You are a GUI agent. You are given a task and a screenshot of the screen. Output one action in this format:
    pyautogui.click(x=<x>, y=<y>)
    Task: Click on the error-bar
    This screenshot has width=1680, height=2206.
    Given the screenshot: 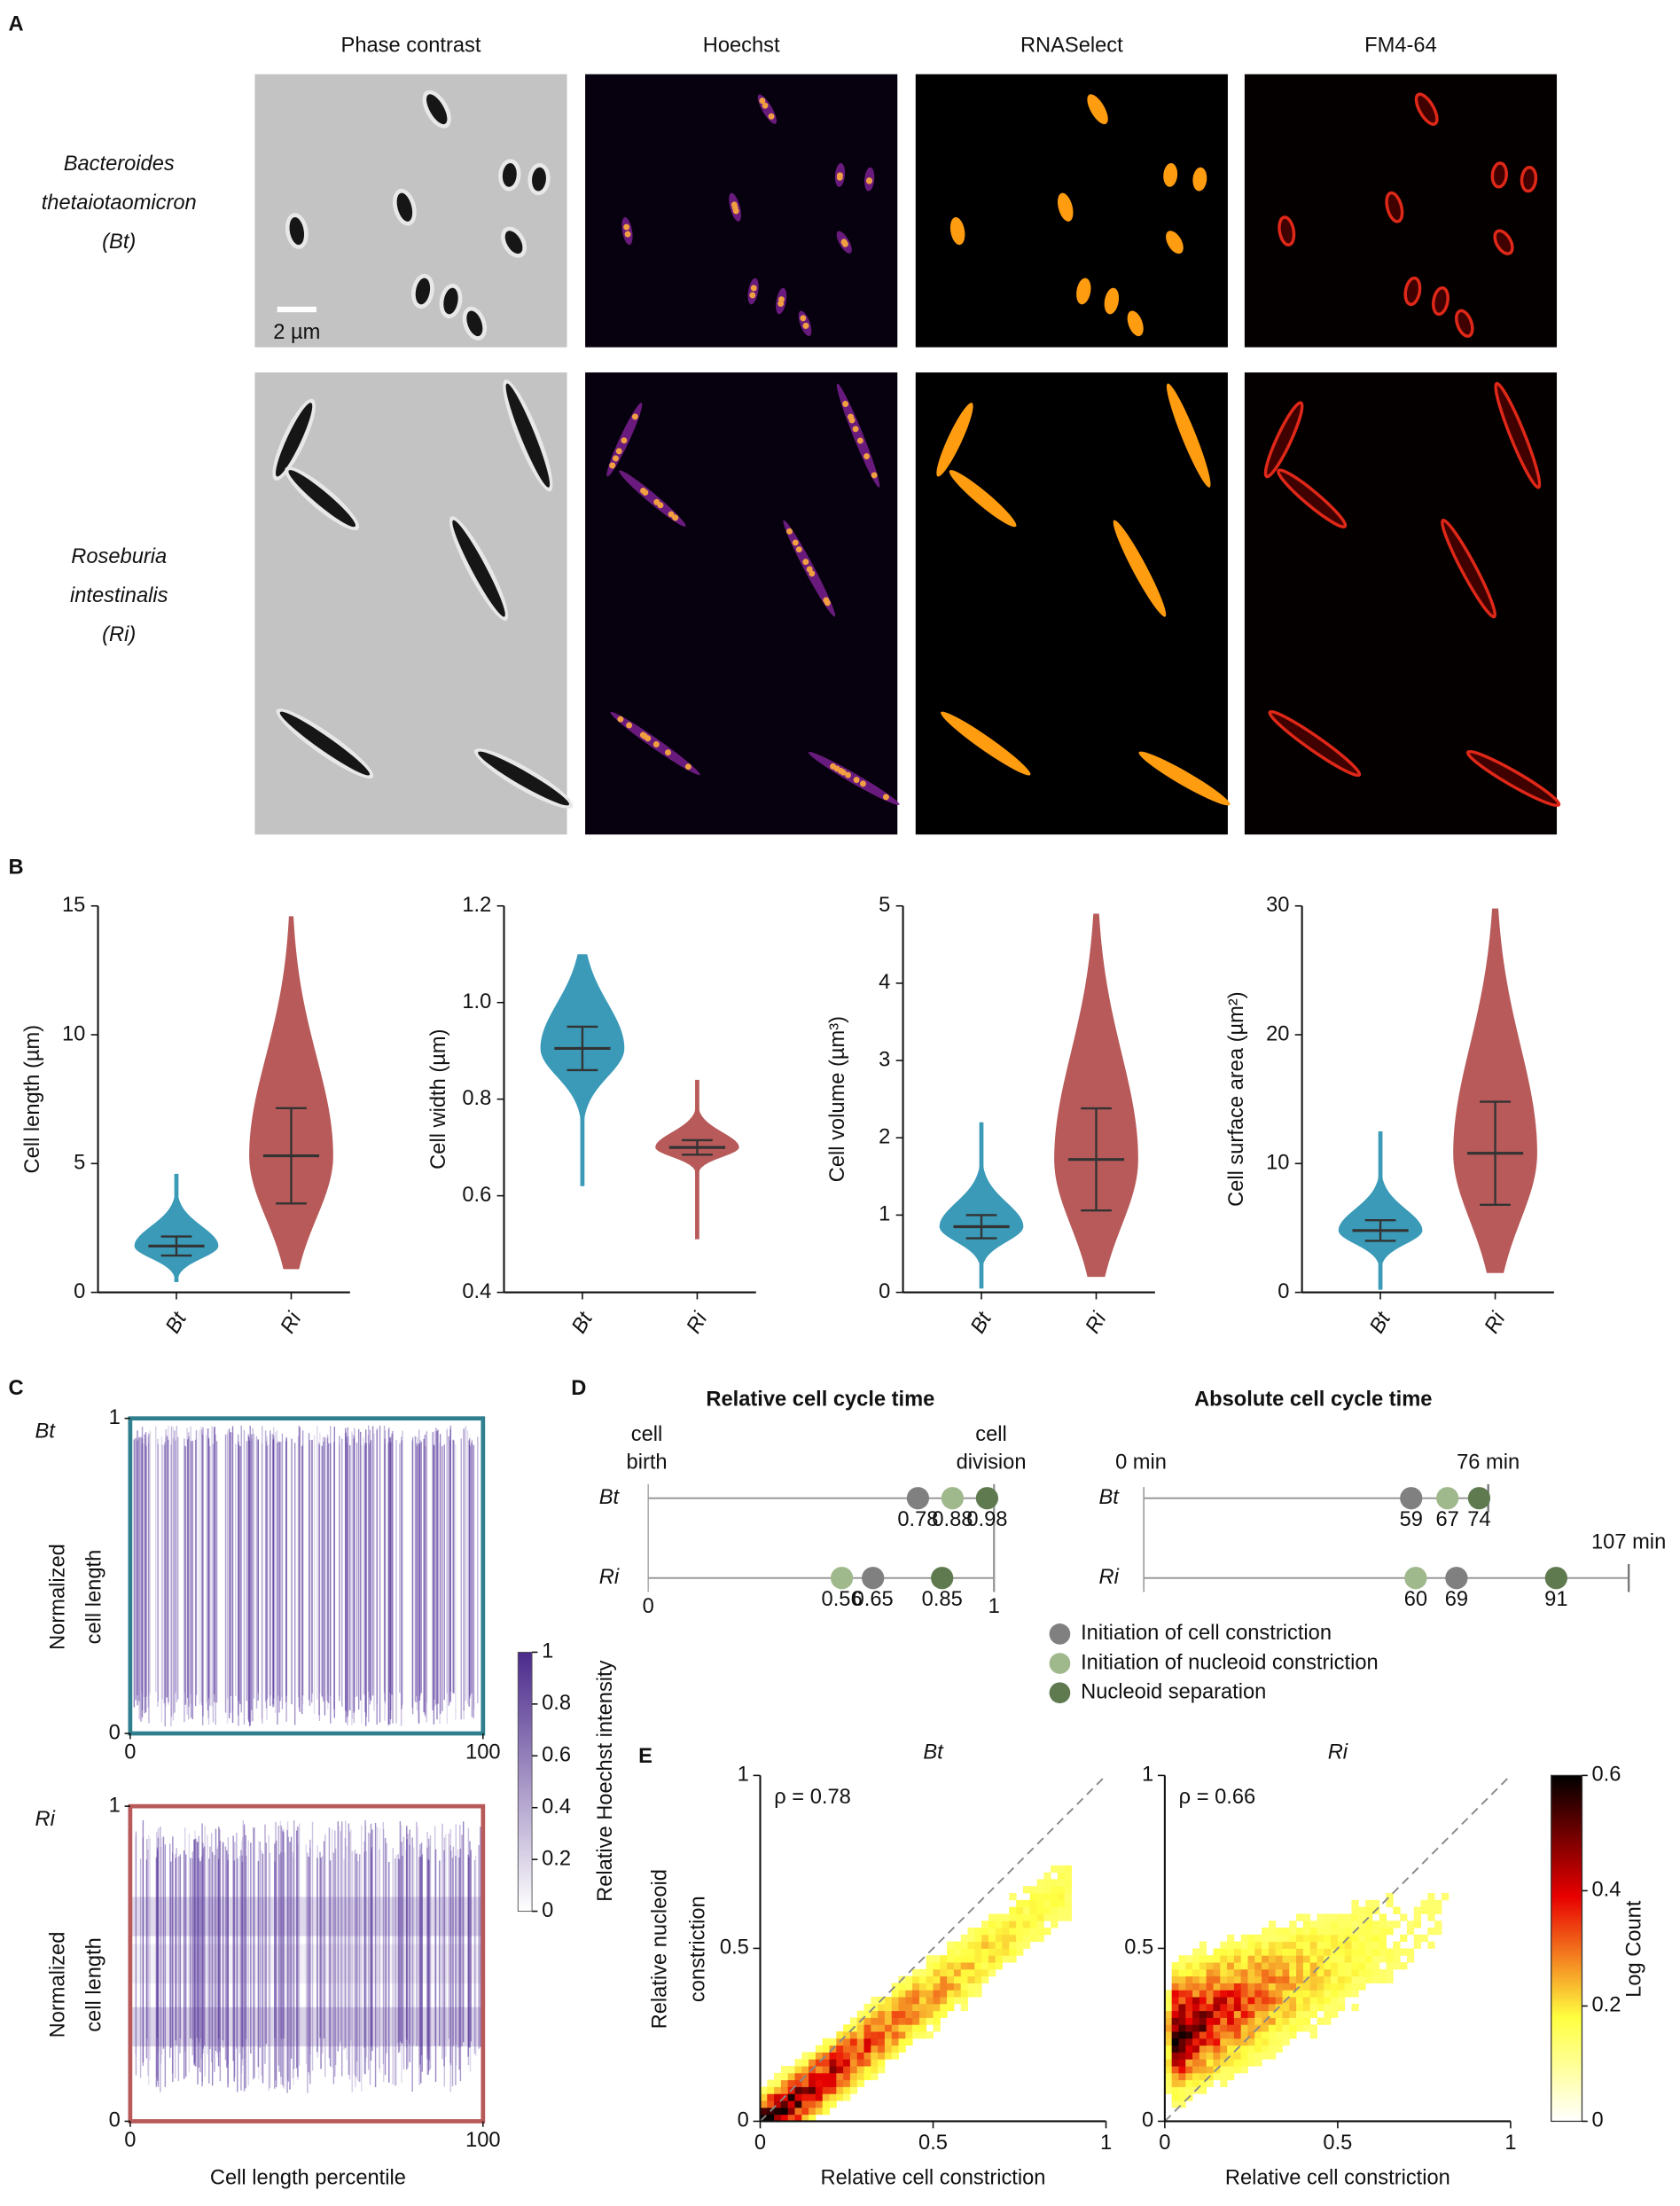 What is the action you would take?
    pyautogui.click(x=1495, y=1153)
    